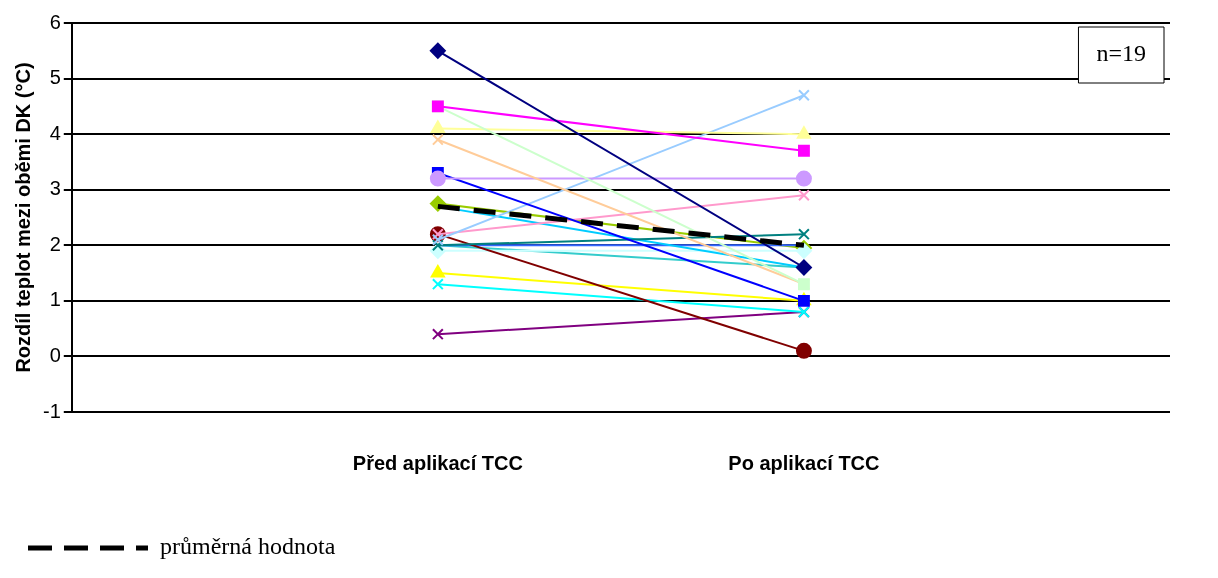 This screenshot has width=1218, height=578. I want to click on y-tick-label: 2, so click(55, 243).